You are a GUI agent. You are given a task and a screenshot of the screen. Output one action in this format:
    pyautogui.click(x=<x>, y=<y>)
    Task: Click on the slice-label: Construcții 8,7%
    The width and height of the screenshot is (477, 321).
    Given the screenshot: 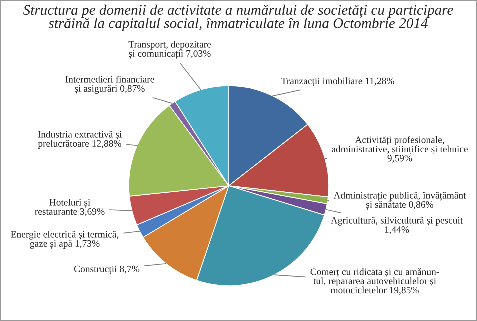 What is the action you would take?
    pyautogui.click(x=107, y=270)
    